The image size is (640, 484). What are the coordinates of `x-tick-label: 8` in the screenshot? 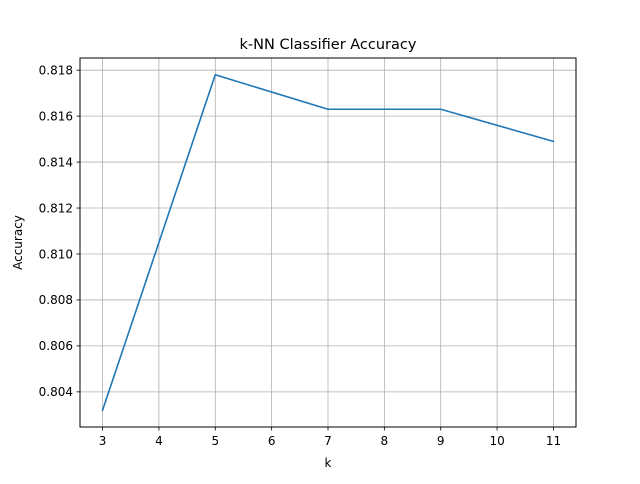 It's located at (385, 441).